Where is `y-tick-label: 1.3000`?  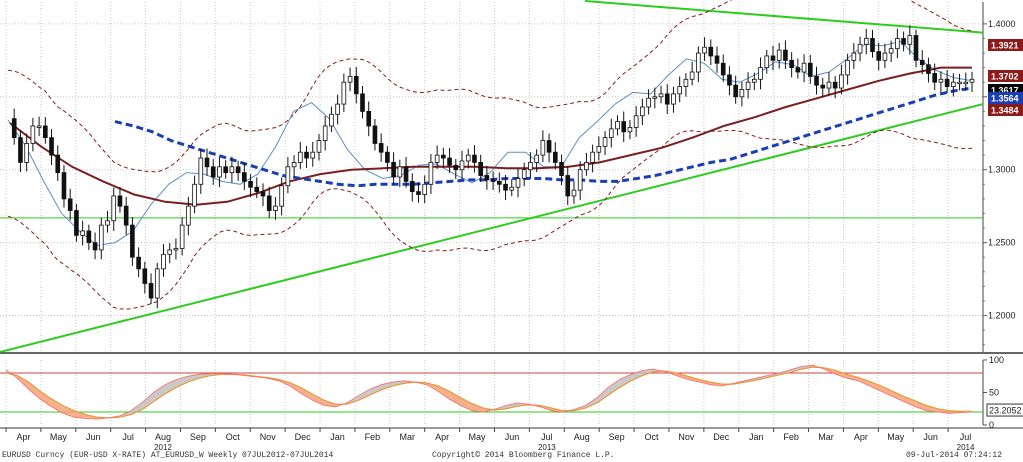
y-tick-label: 1.3000 is located at coordinates (1002, 170).